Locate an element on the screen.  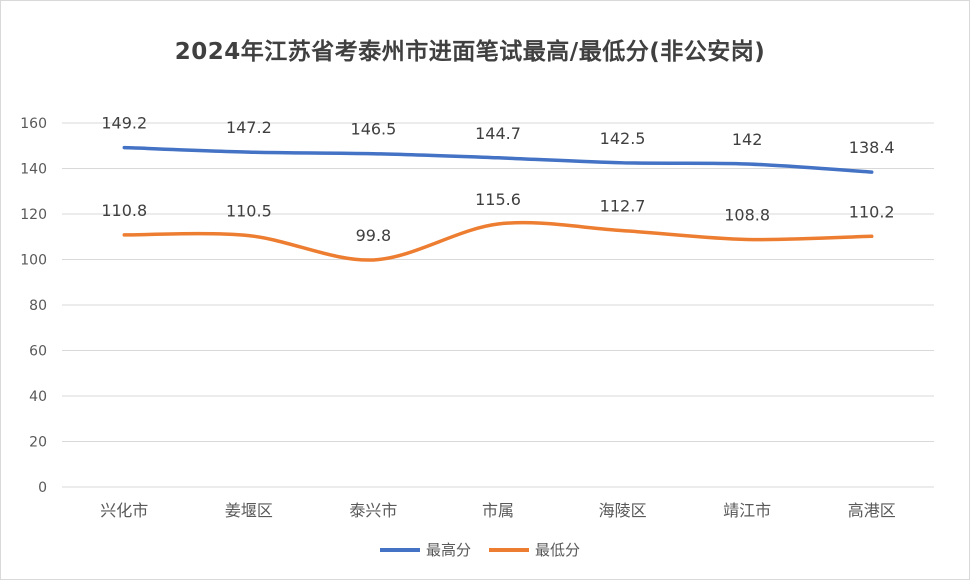
y-tick-label: 0 is located at coordinates (42, 488).